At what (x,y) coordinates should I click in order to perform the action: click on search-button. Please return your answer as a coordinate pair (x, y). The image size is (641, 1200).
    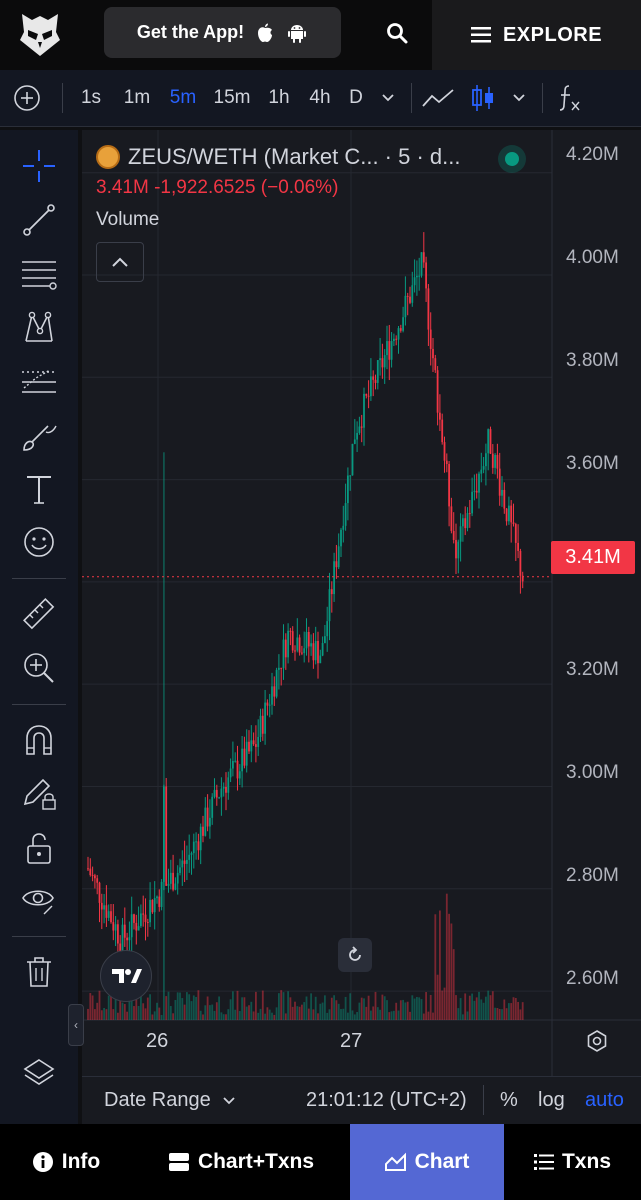
    Looking at the image, I should click on (397, 33).